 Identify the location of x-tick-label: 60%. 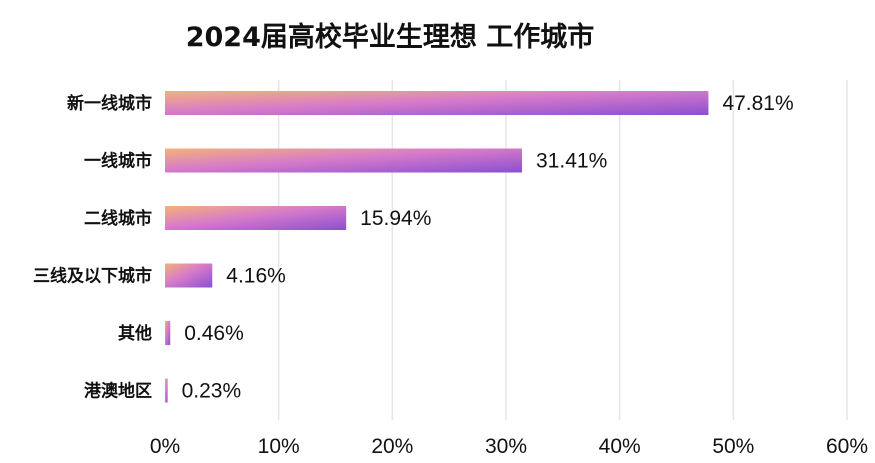
(847, 446).